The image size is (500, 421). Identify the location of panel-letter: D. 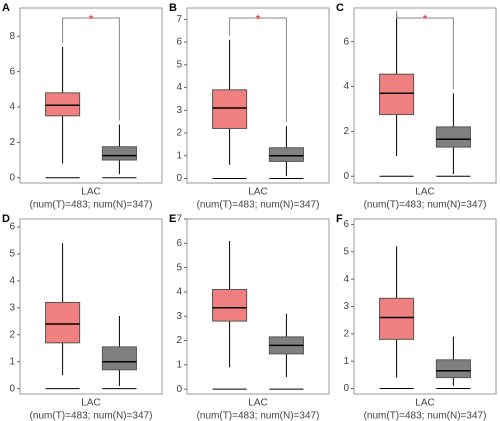
(6, 219).